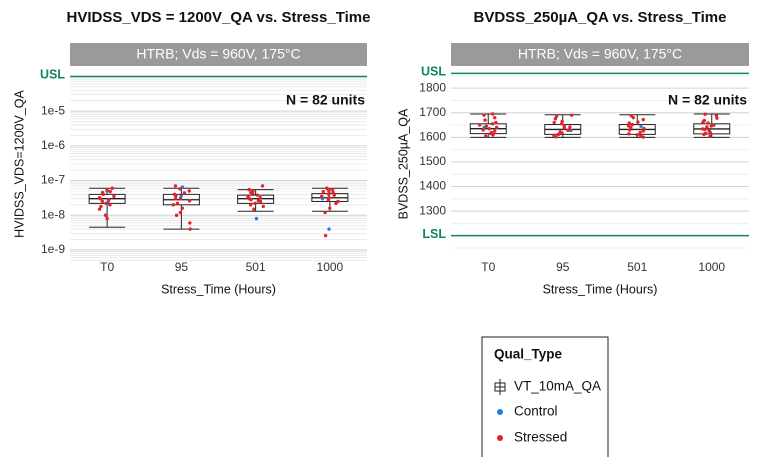 This screenshot has width=761, height=457. What do you see at coordinates (637, 267) in the screenshot?
I see `x-tick-label: 501` at bounding box center [637, 267].